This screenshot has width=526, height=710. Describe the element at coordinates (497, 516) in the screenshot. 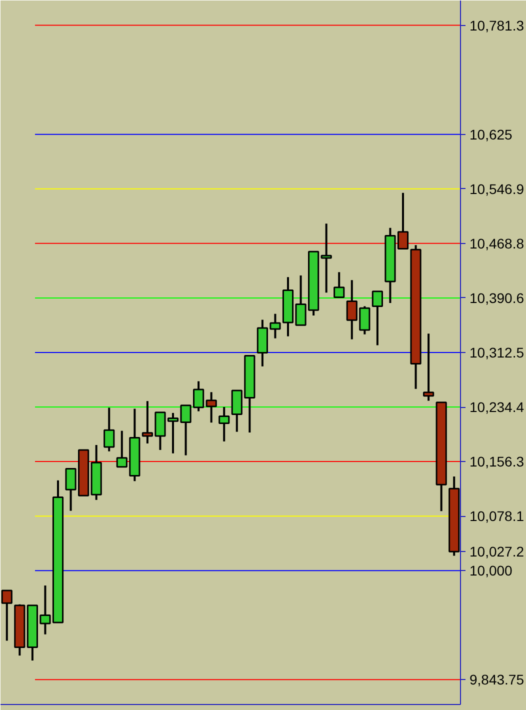

I see `y-tick-label: 10,078.1` at that location.